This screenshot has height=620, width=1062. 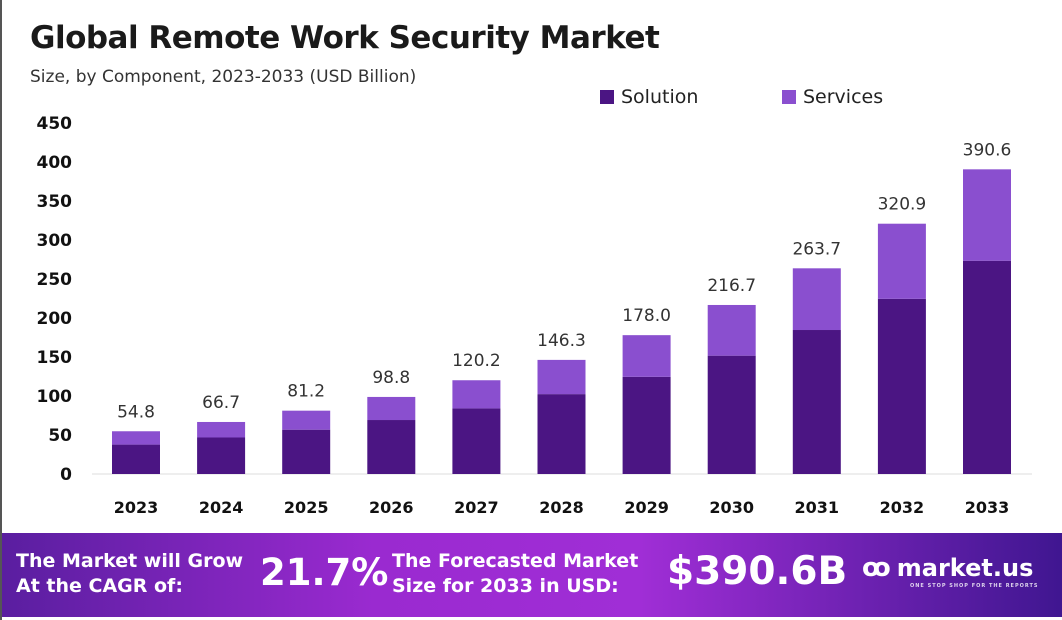 I want to click on forecast-label-line1: The Forecasted Market, so click(x=515, y=561).